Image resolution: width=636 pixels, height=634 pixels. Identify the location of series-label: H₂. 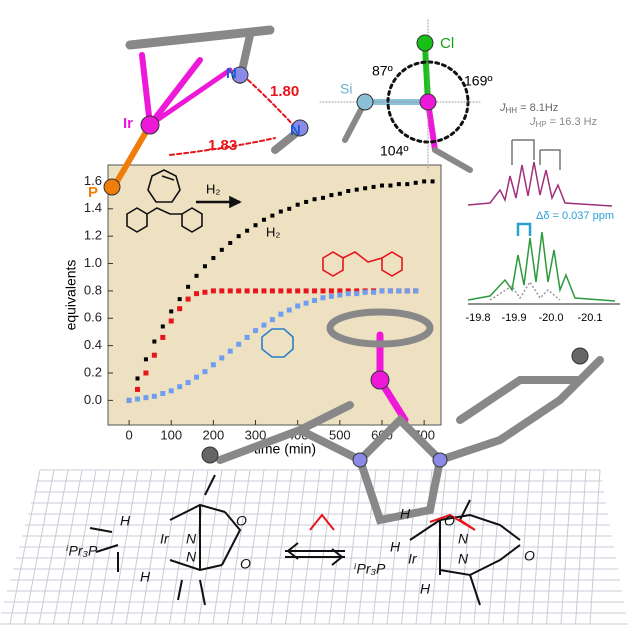
(273, 231).